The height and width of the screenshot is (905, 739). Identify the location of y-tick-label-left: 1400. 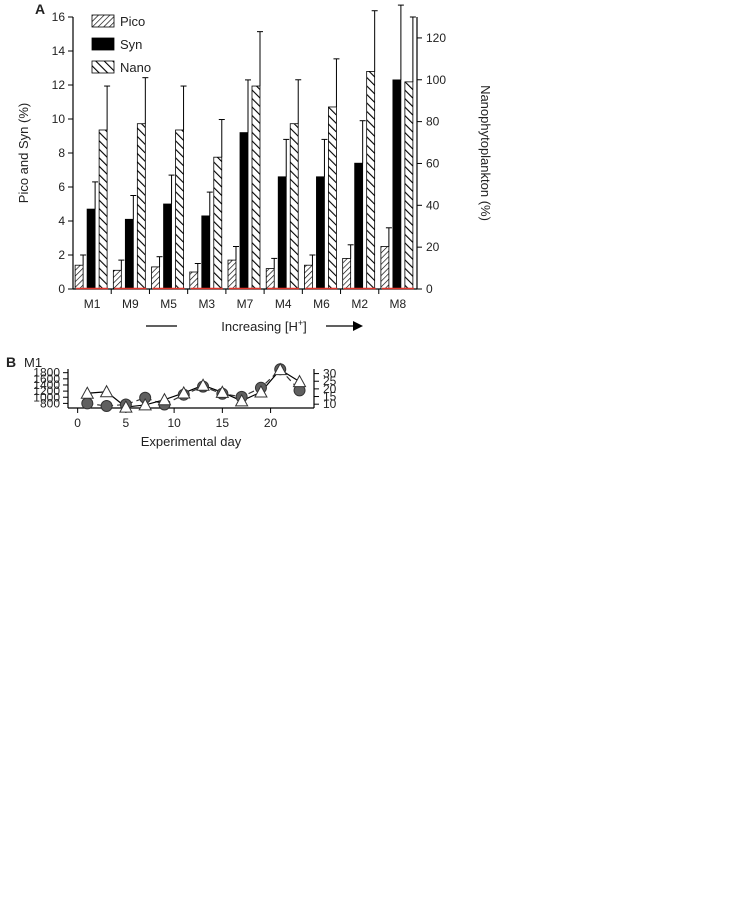
(46, 385).